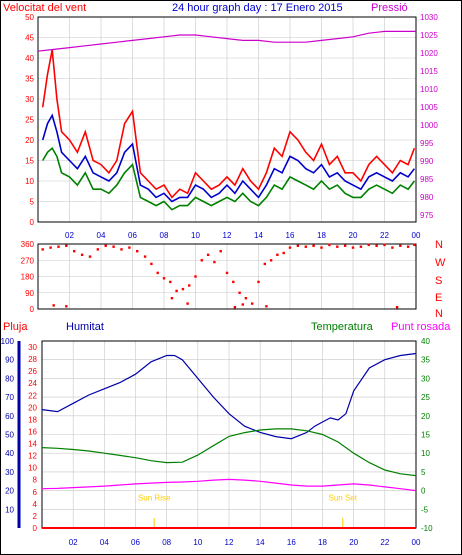 This screenshot has width=462, height=555. Describe the element at coordinates (35, 480) in the screenshot. I see `rain-y-tick-label: 8` at that location.